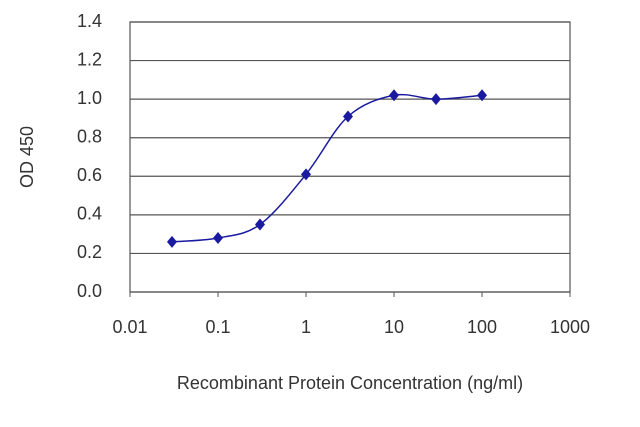 This screenshot has width=640, height=427. I want to click on y-axis-label: OD 450, so click(27, 157).